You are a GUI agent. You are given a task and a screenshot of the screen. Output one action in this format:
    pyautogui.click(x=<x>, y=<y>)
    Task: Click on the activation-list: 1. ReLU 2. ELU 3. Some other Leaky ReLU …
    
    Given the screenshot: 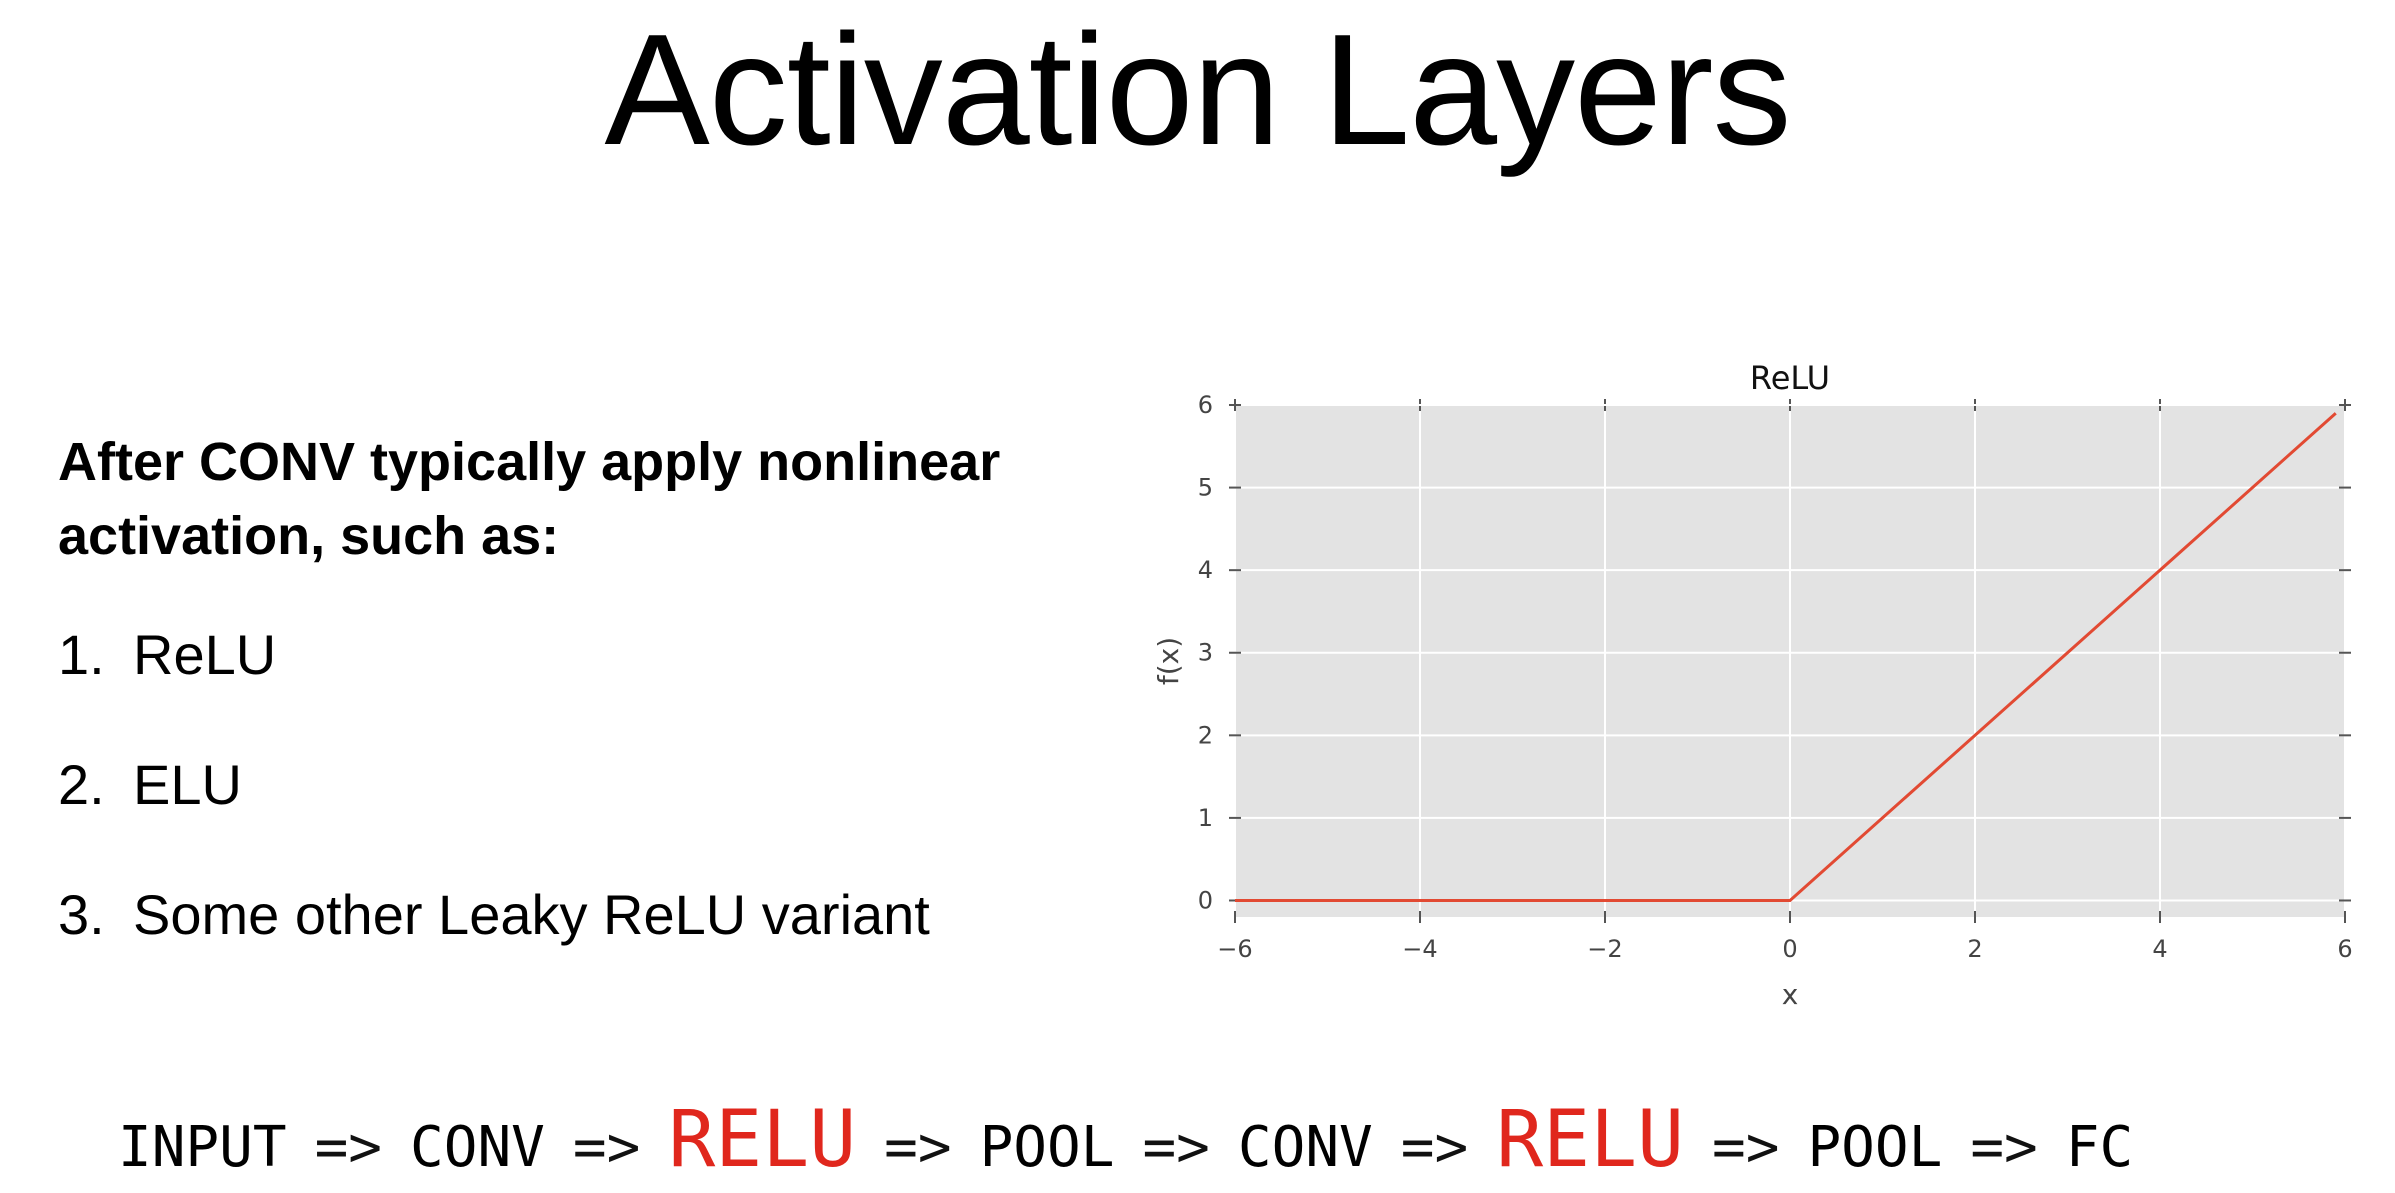 What is the action you would take?
    pyautogui.click(x=494, y=815)
    